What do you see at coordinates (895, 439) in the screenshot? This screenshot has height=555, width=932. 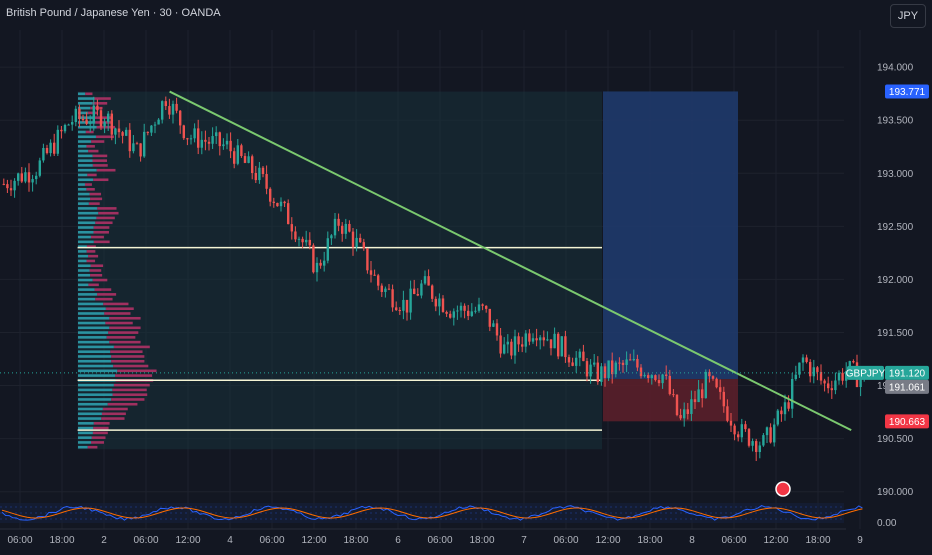 I see `price-tick-label: 190.500` at bounding box center [895, 439].